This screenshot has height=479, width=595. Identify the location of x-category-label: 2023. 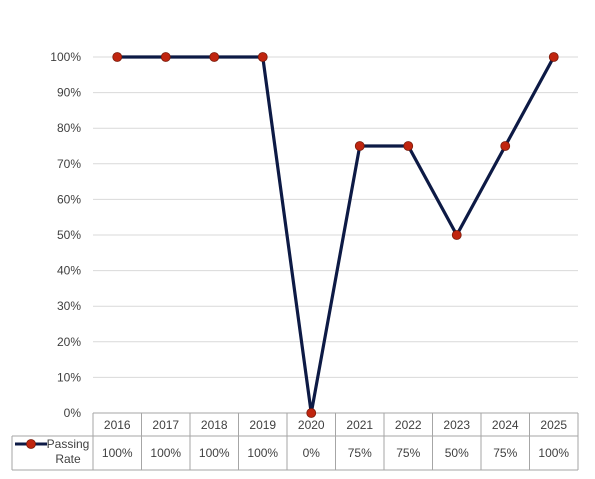
(456, 425).